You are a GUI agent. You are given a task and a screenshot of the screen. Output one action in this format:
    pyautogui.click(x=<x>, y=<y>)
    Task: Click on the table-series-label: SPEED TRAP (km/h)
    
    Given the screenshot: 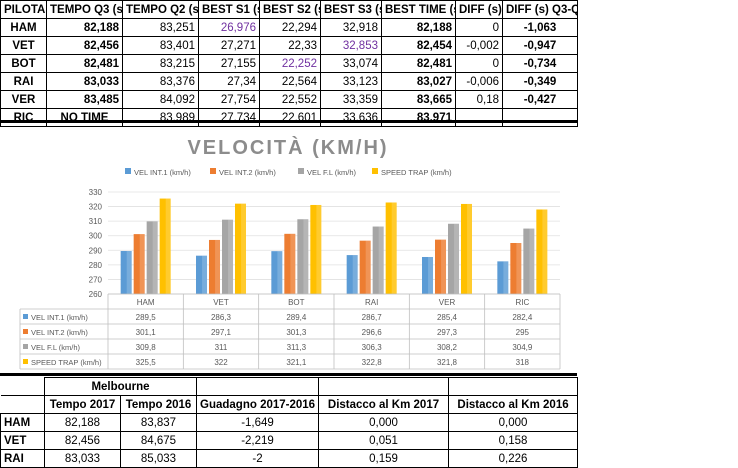 What is the action you would take?
    pyautogui.click(x=66, y=362)
    